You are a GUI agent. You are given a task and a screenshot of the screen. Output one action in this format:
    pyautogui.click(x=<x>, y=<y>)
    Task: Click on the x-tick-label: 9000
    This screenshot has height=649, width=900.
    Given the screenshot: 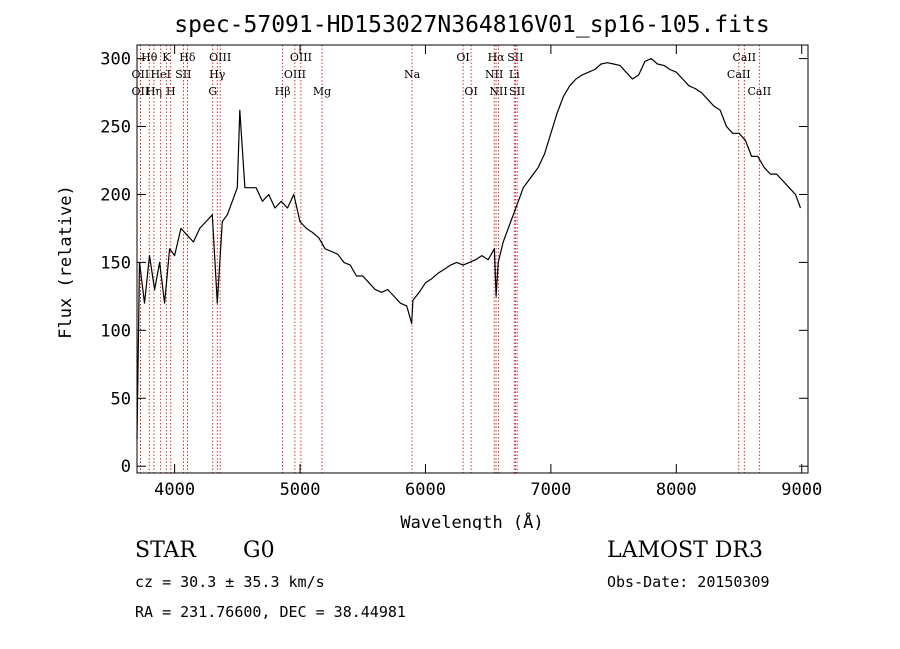 What is the action you would take?
    pyautogui.click(x=801, y=490)
    